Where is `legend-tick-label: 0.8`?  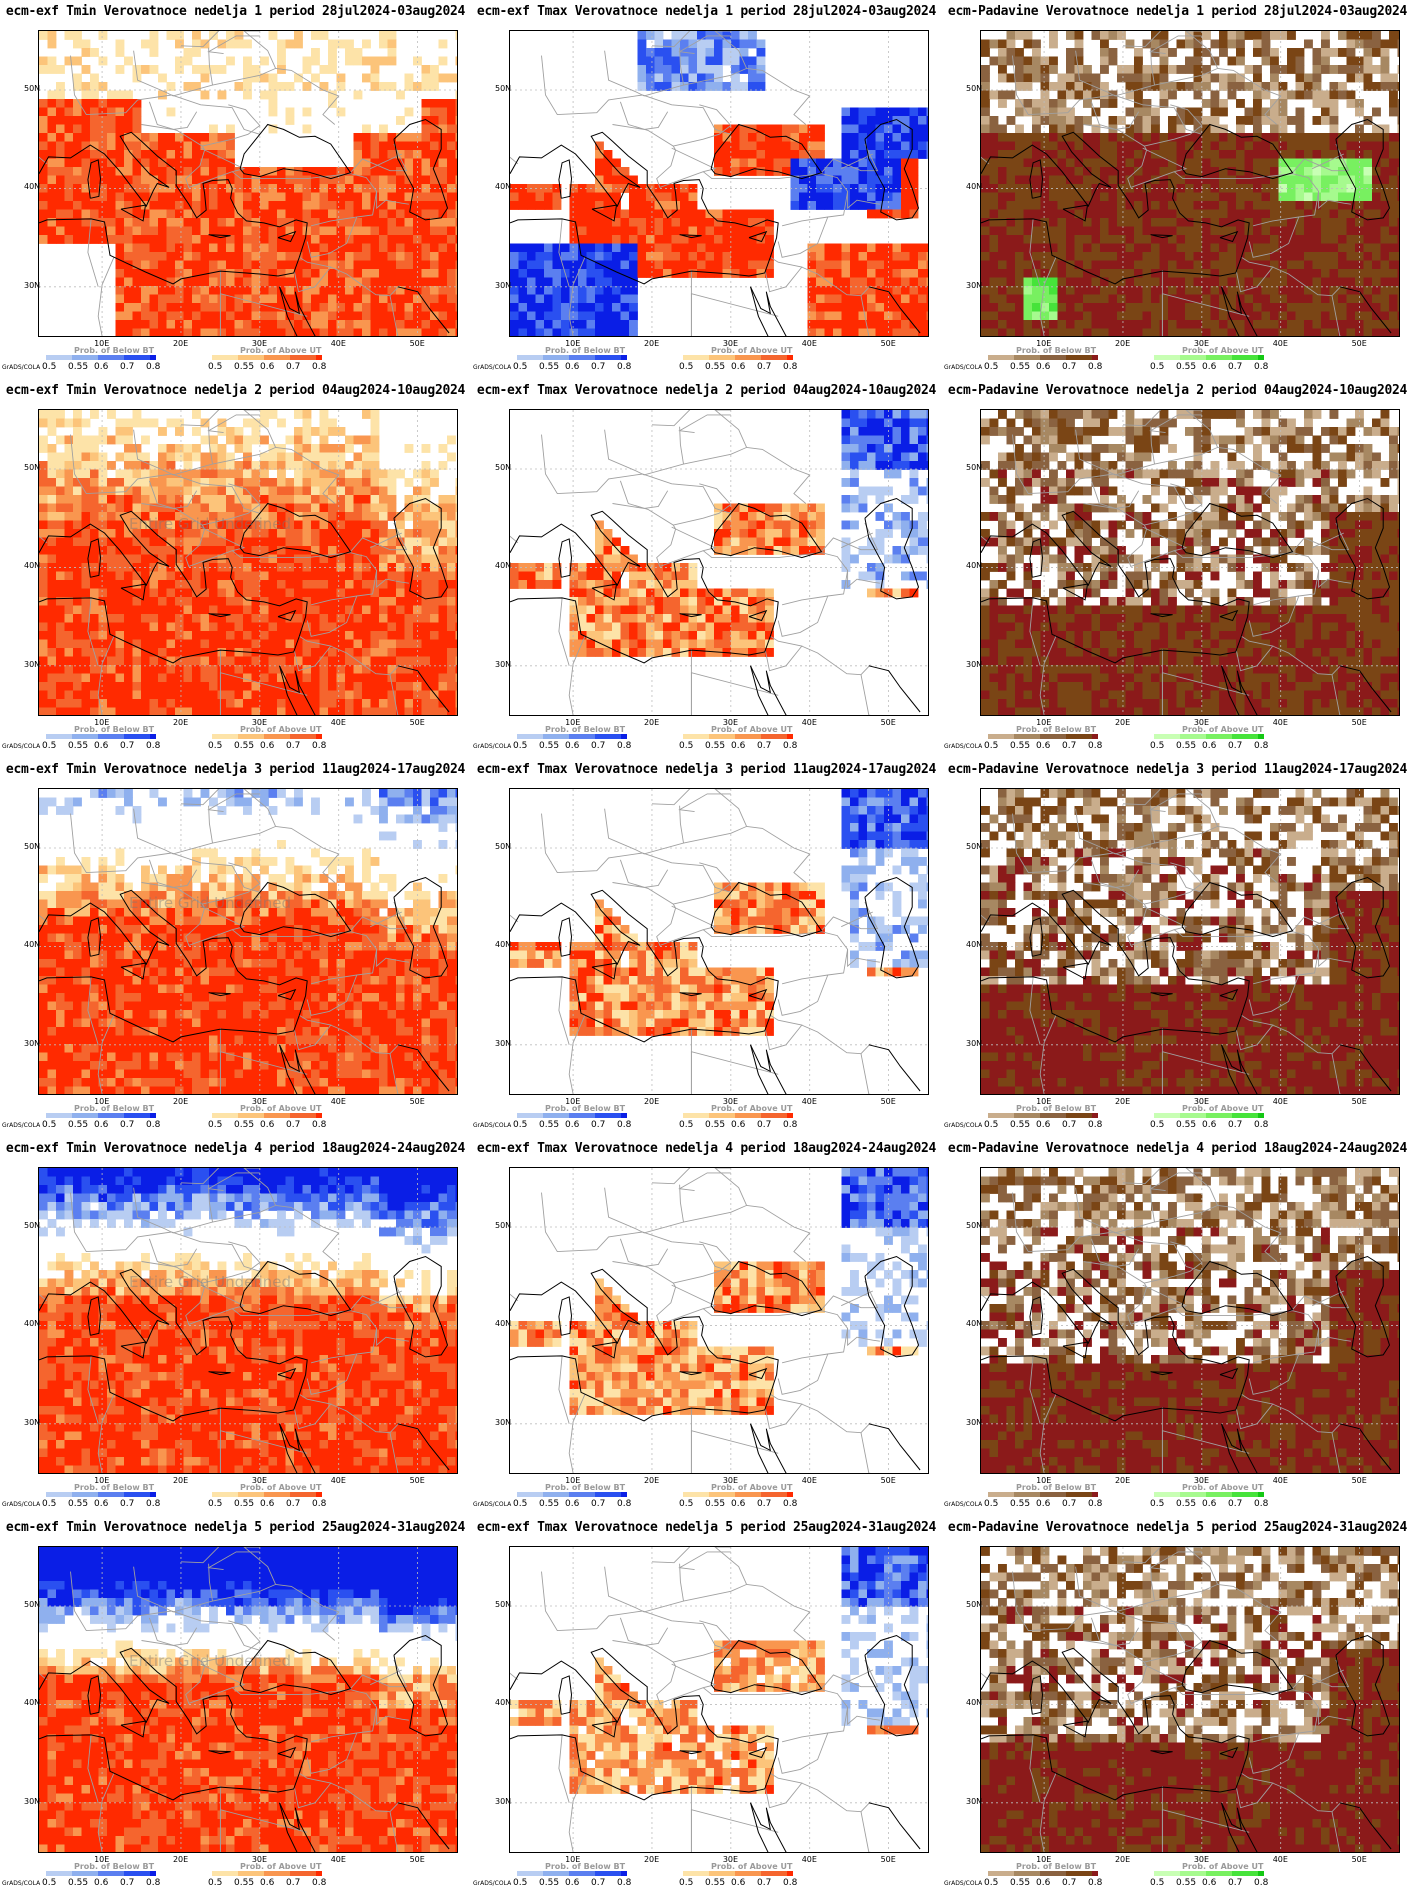
legend-tick-label: 0.8 is located at coordinates (790, 746).